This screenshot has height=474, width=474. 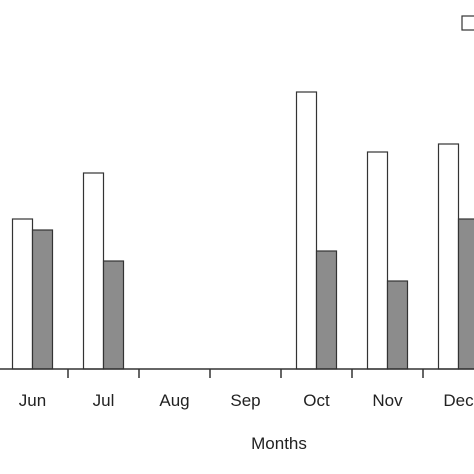 What do you see at coordinates (42, 299) in the screenshot?
I see `bar-series-2-jun` at bounding box center [42, 299].